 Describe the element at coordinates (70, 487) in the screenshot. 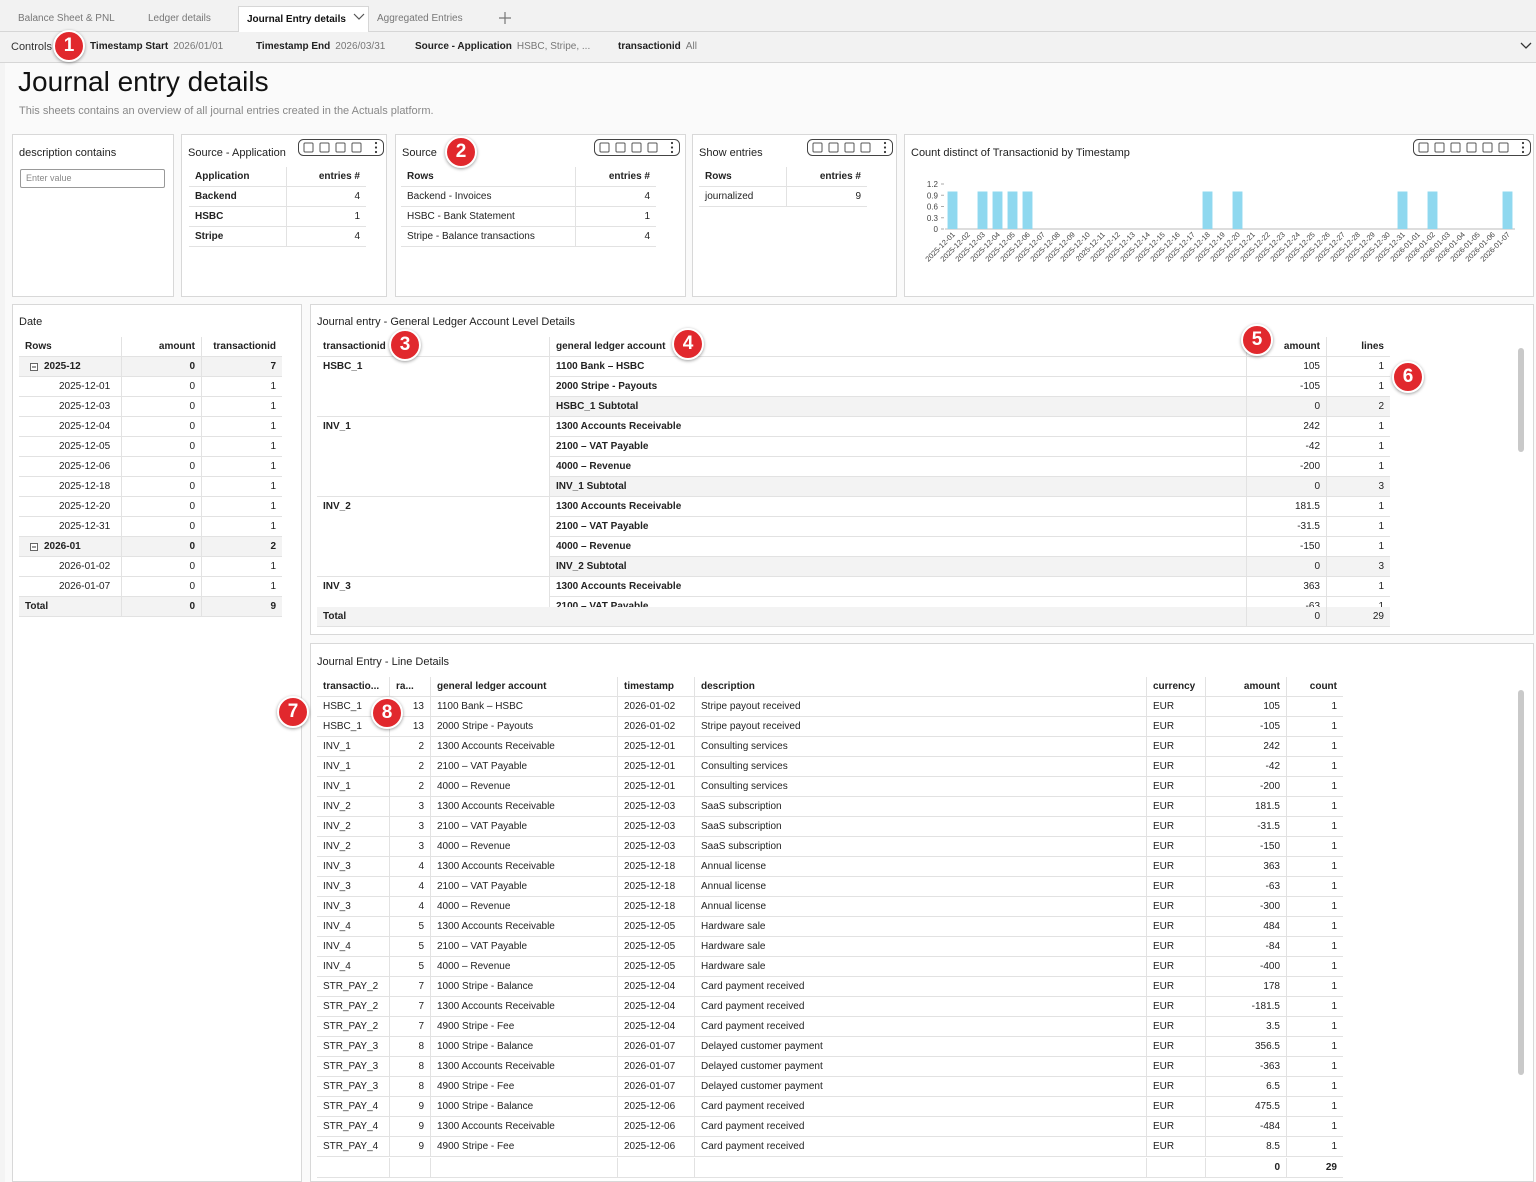

I see `table-cell: 2025-12-18` at that location.